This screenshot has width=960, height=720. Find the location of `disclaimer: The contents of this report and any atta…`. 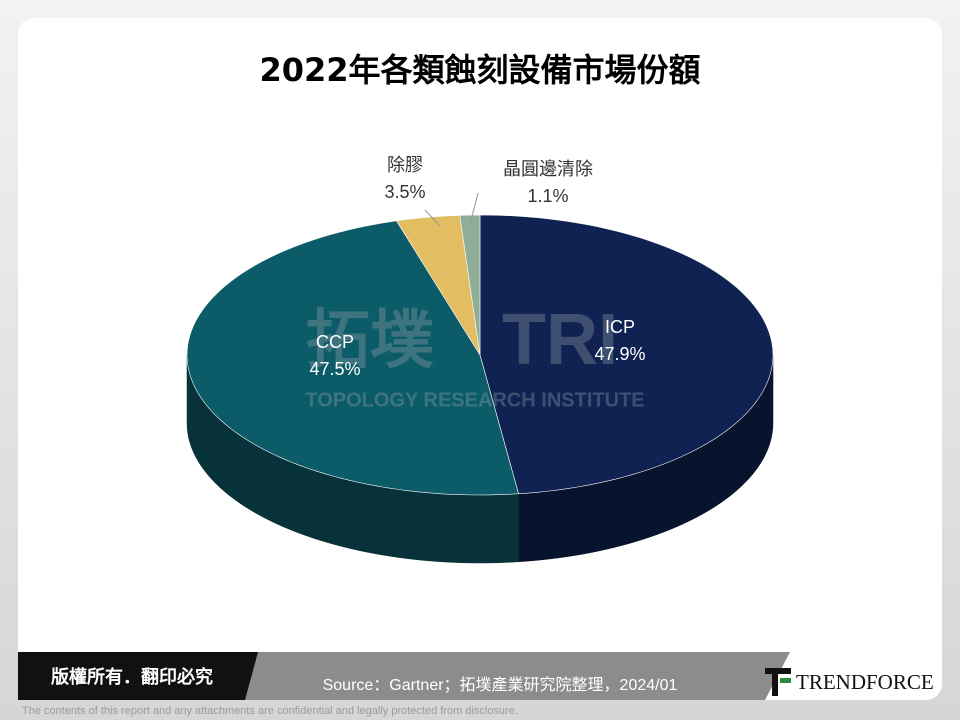

disclaimer: The contents of this report and any atta… is located at coordinates (270, 711).